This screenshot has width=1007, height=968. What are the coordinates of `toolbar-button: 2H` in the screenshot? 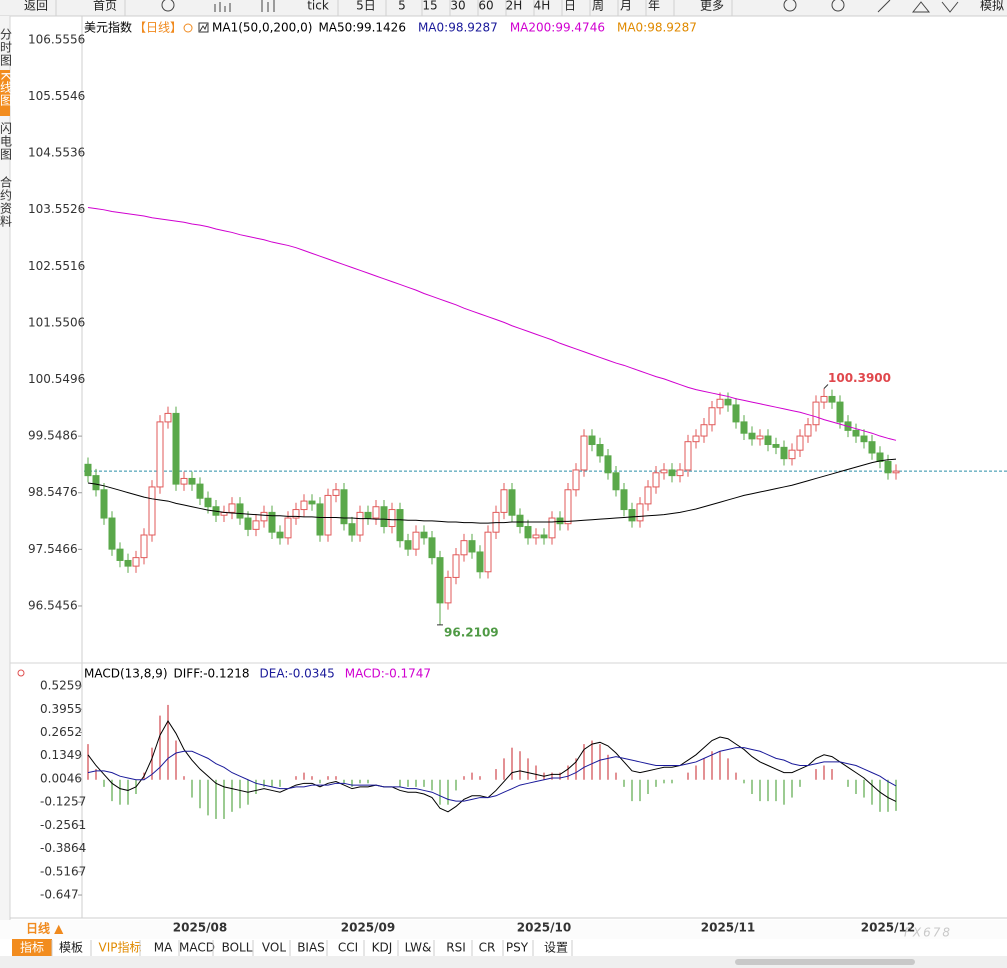 It's located at (514, 6).